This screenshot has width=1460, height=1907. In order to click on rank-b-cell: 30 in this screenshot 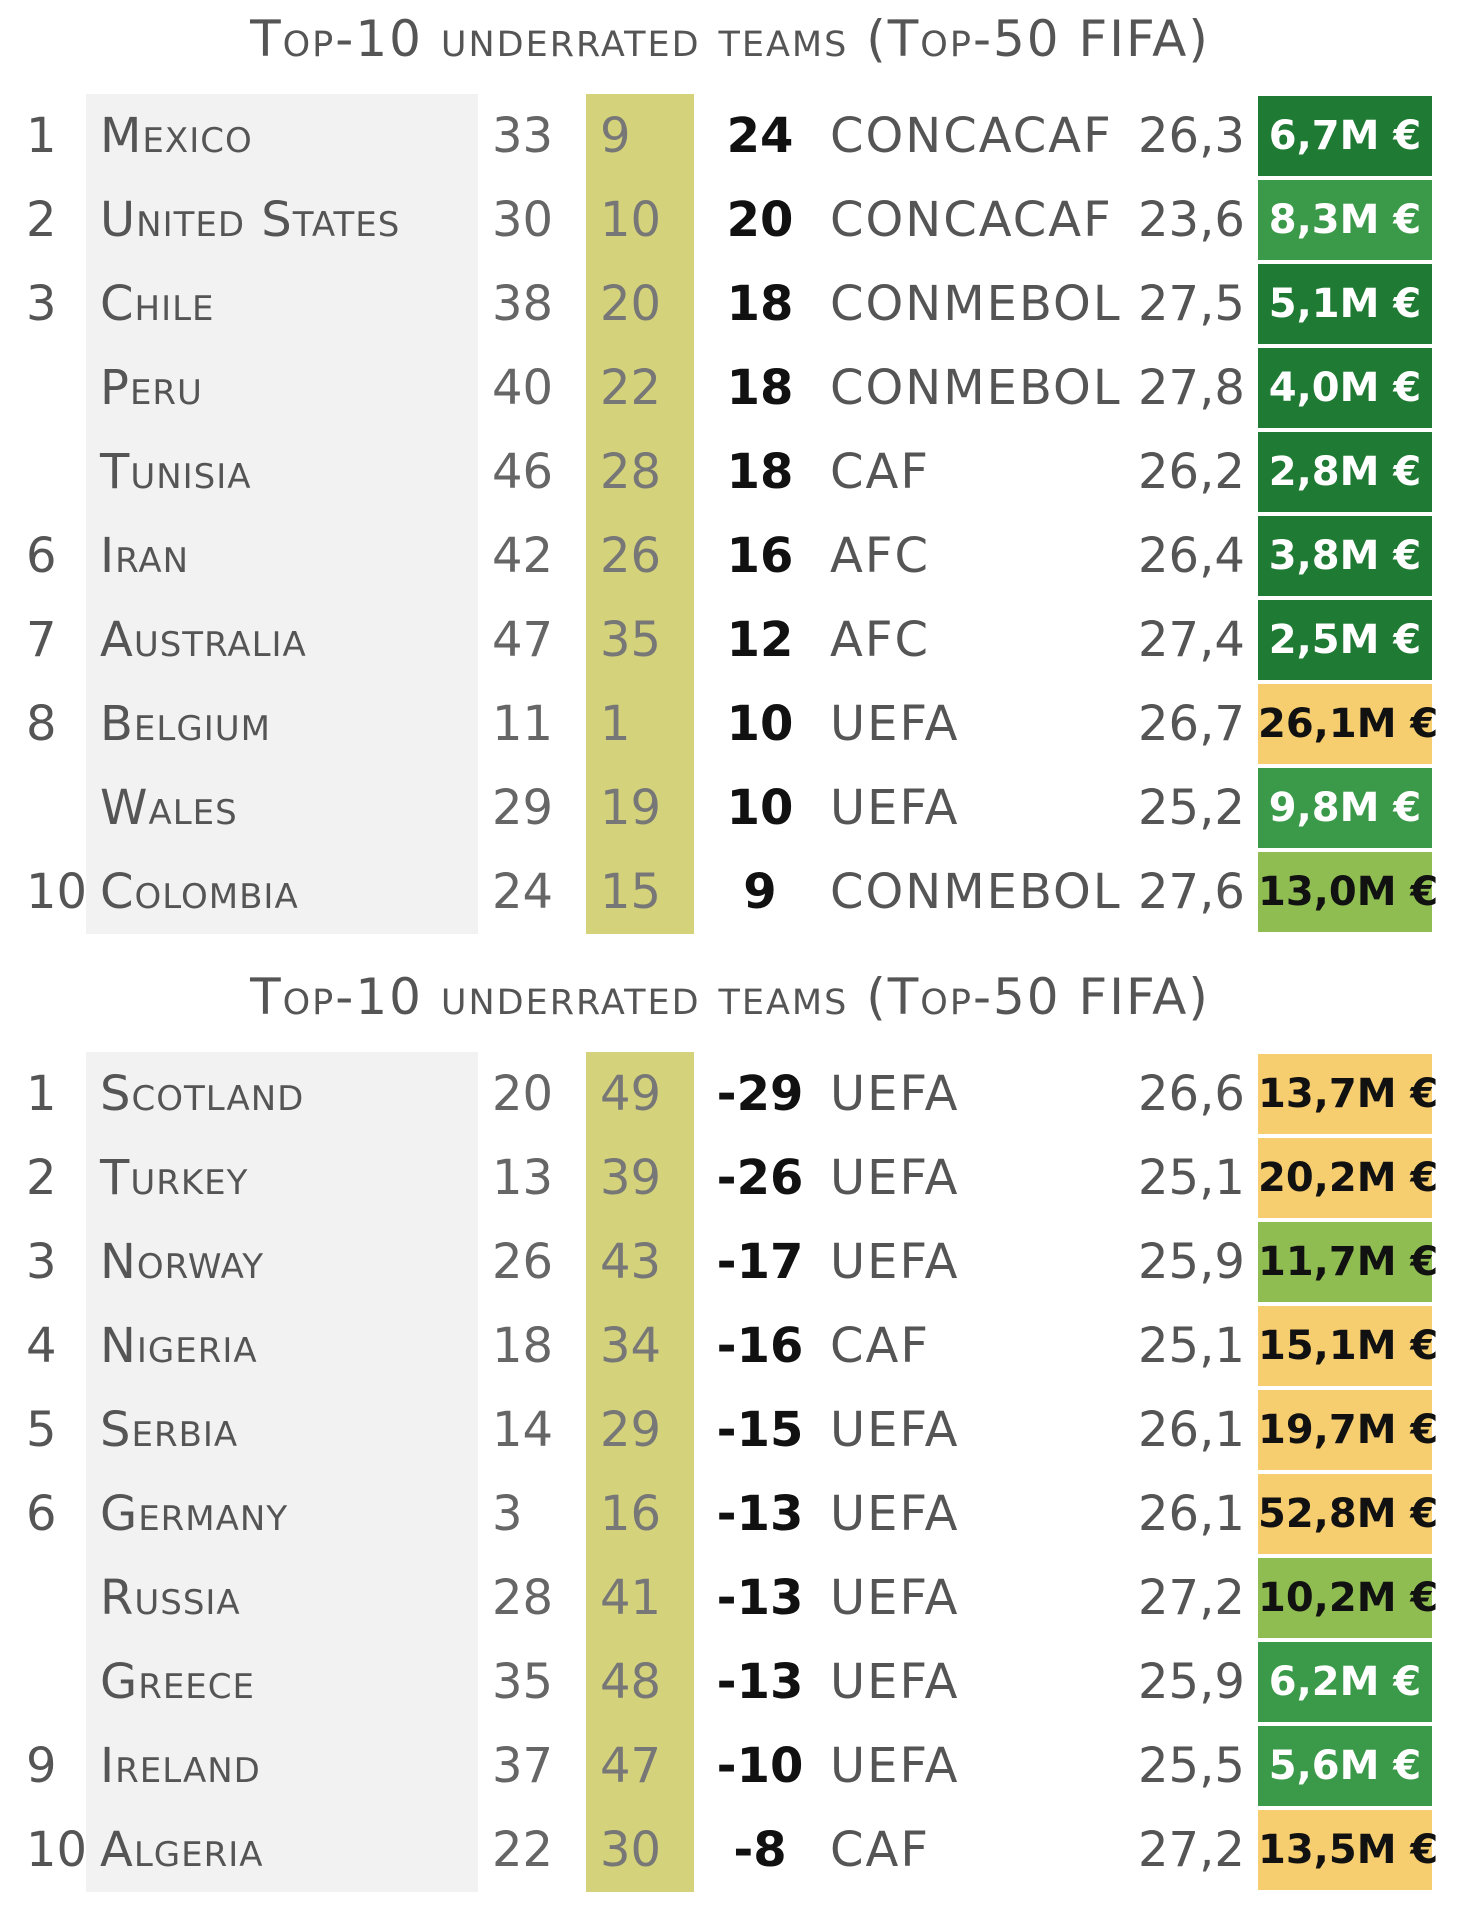, I will do `click(631, 1850)`.